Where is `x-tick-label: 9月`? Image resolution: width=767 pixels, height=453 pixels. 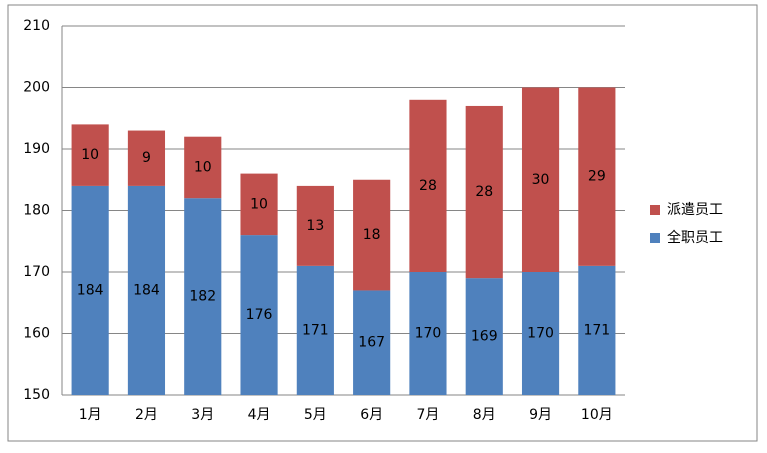
x-tick-label: 9月 is located at coordinates (540, 415).